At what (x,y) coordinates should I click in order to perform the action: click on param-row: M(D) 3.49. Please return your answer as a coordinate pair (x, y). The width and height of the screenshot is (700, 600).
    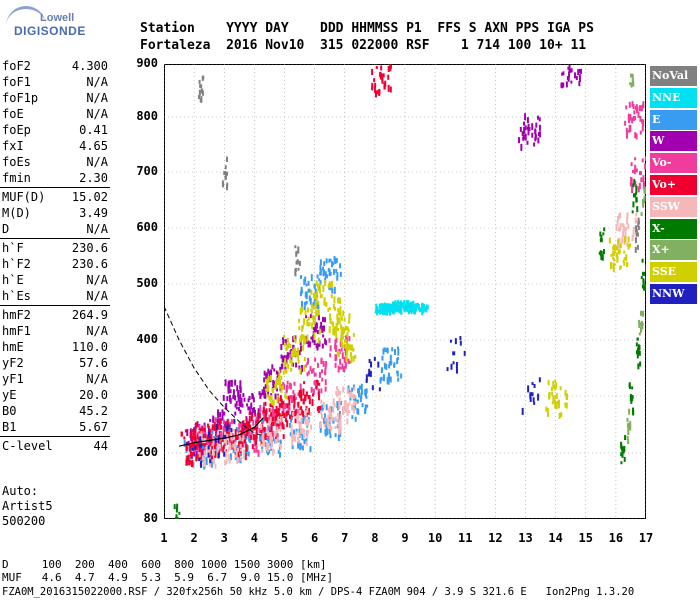
    Looking at the image, I should click on (56, 213).